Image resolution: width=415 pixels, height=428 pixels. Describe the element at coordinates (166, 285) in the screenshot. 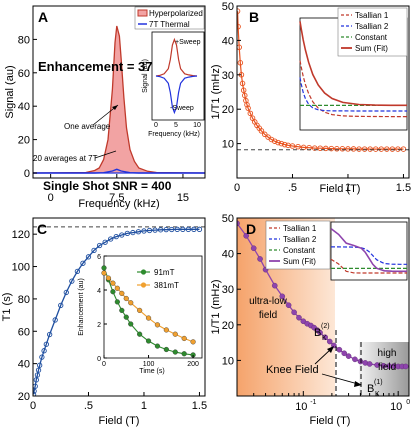

I see `c-inset-legend-381mt: 381mT` at that location.